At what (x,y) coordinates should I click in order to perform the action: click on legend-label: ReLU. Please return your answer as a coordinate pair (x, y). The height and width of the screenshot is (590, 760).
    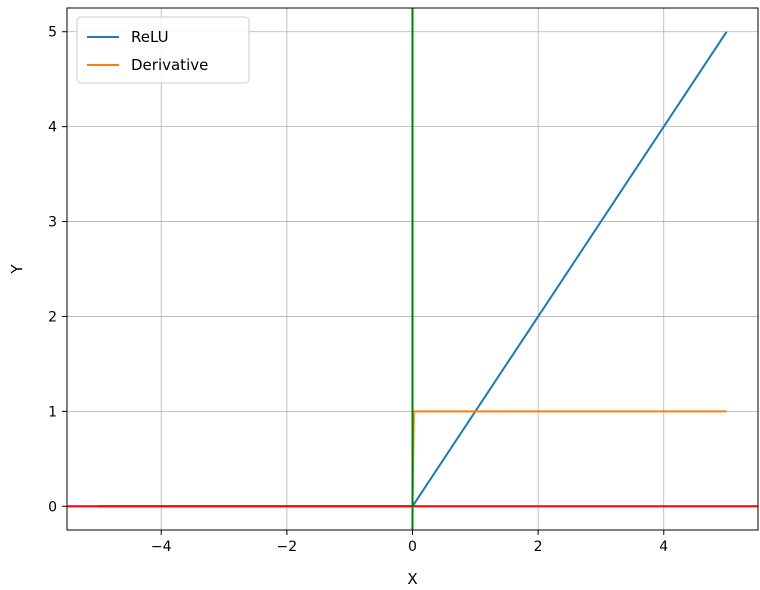
    Looking at the image, I should click on (150, 37).